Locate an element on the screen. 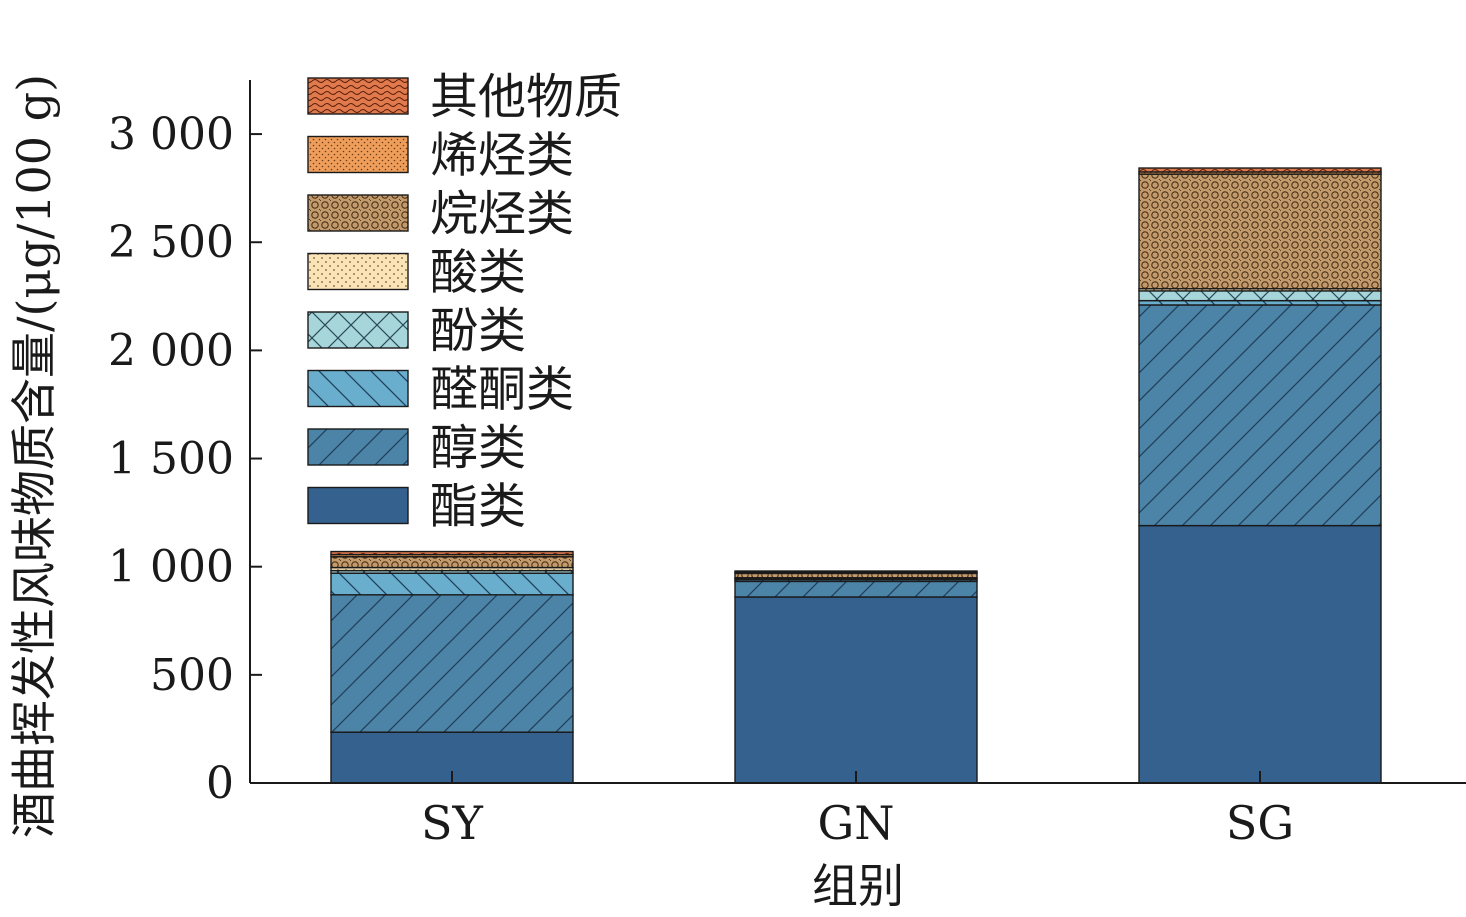 The height and width of the screenshot is (917, 1466). legend-item: 酸类 is located at coordinates (416, 273).